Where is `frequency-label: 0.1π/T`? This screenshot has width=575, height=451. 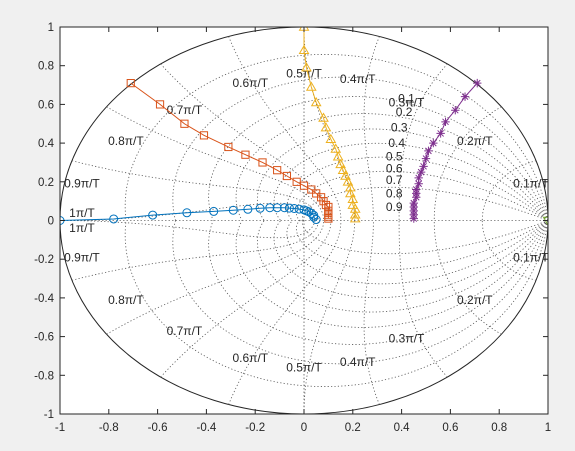 frequency-label: 0.1π/T is located at coordinates (531, 184).